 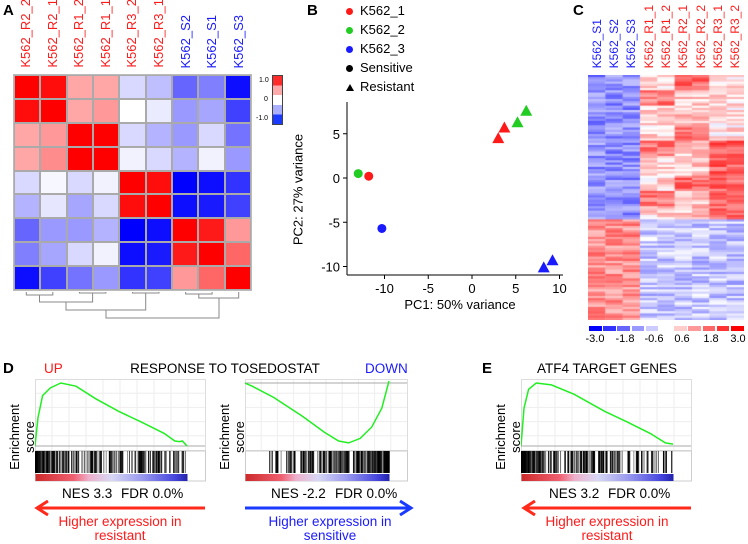 I want to click on heatmap-c-column-label: K562_S3, so click(x=631, y=43).